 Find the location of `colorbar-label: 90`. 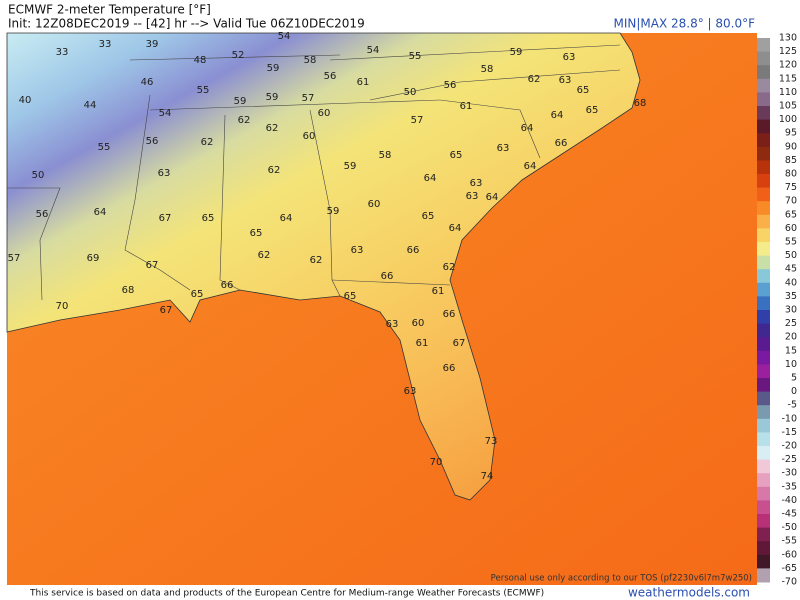

colorbar-label: 90 is located at coordinates (791, 146).